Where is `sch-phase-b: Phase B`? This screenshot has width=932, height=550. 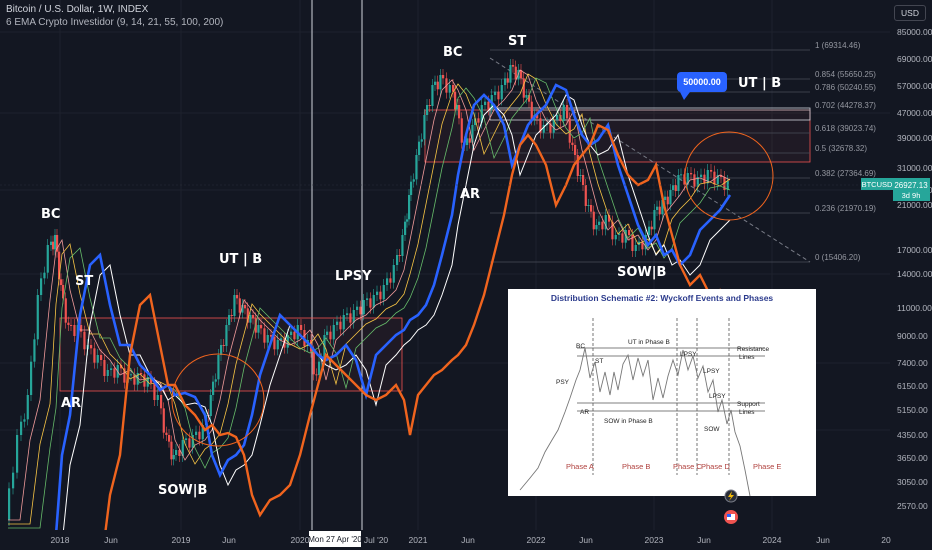
sch-phase-b: Phase B is located at coordinates (636, 466).